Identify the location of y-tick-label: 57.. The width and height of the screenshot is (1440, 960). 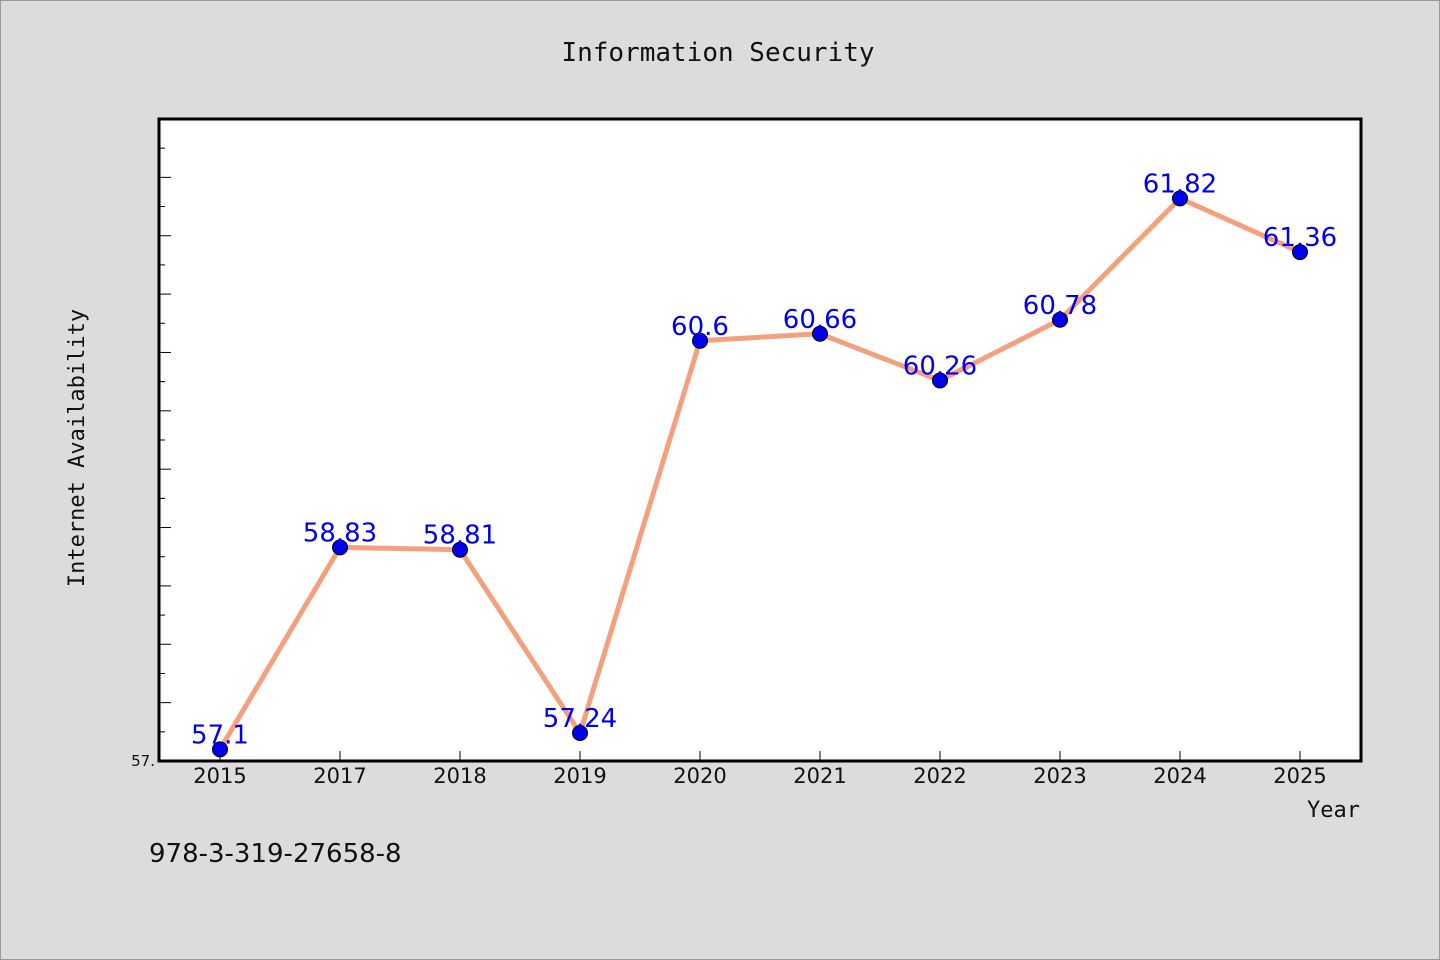
(143, 761).